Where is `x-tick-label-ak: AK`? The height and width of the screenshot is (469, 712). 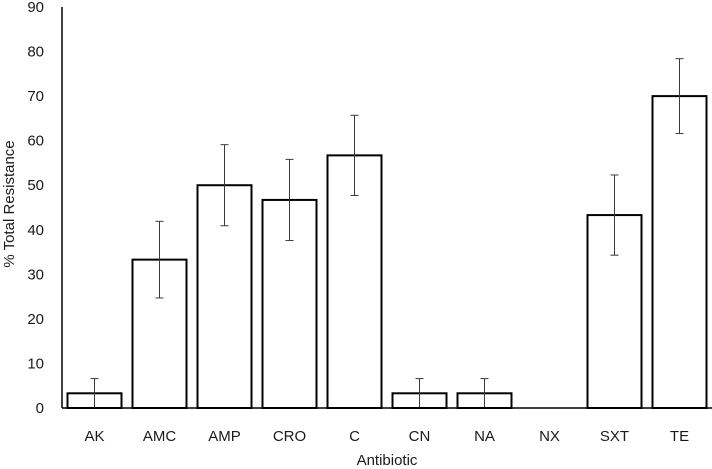
x-tick-label-ak: AK is located at coordinates (94, 436).